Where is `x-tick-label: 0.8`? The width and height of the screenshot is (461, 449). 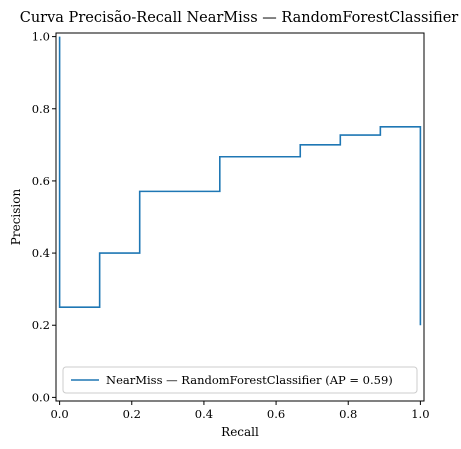
x-tick-label: 0.8 is located at coordinates (348, 414).